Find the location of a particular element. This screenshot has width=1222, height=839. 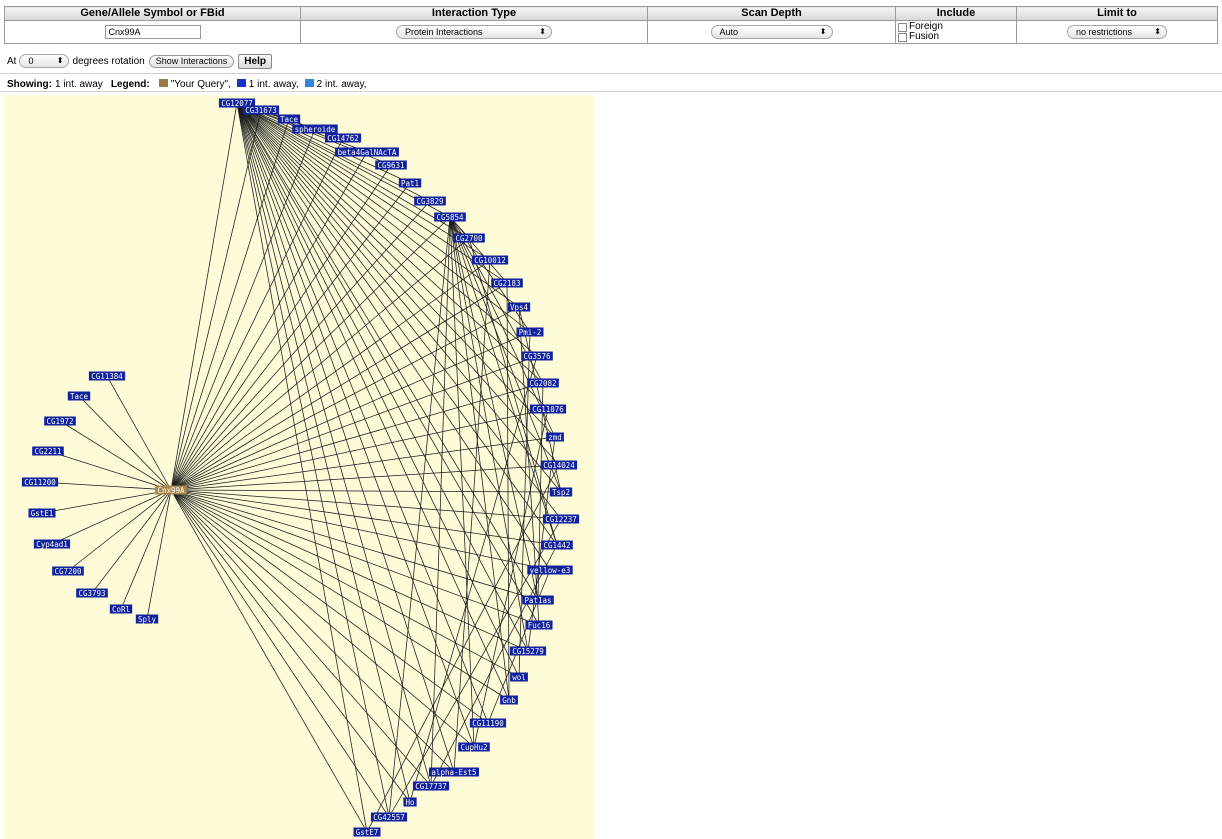

gene-node: CG3829 is located at coordinates (430, 201).